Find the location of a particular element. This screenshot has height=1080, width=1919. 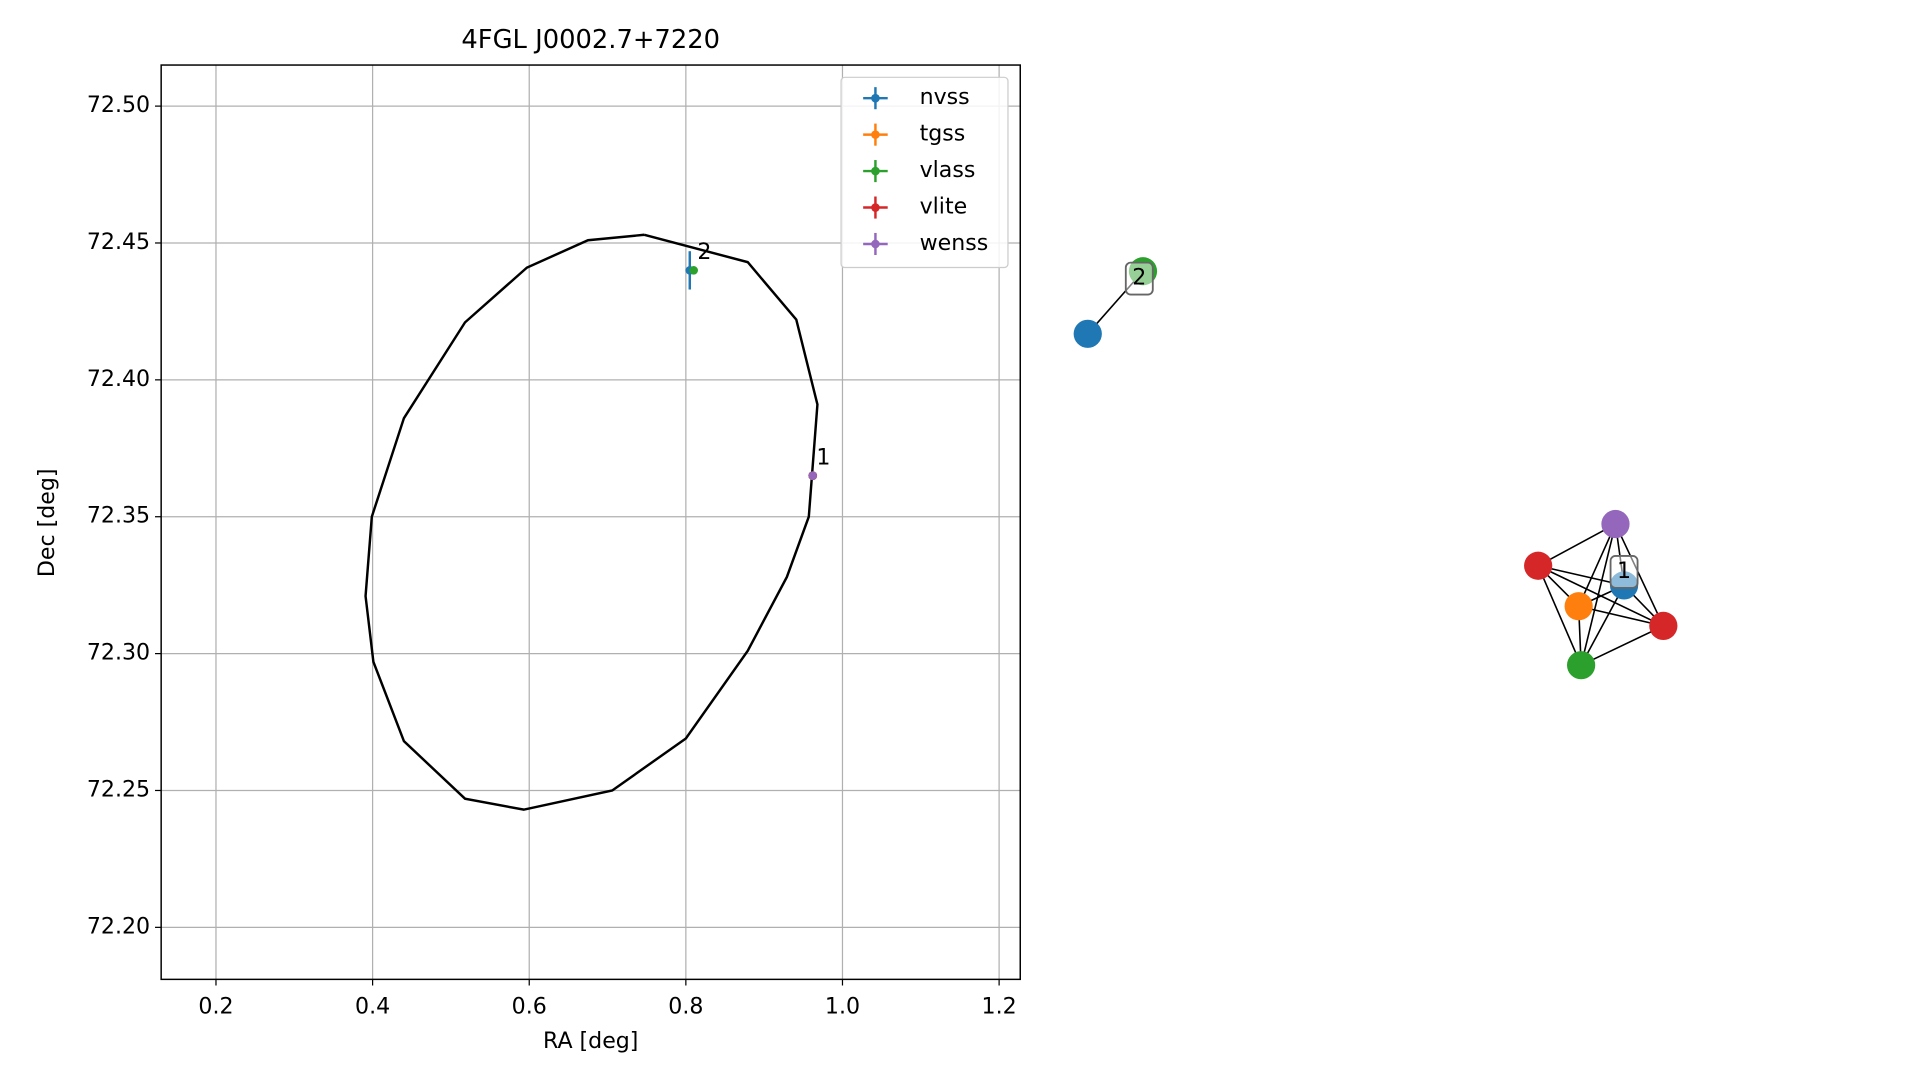

x-tick-label: 0.4 is located at coordinates (372, 1007).